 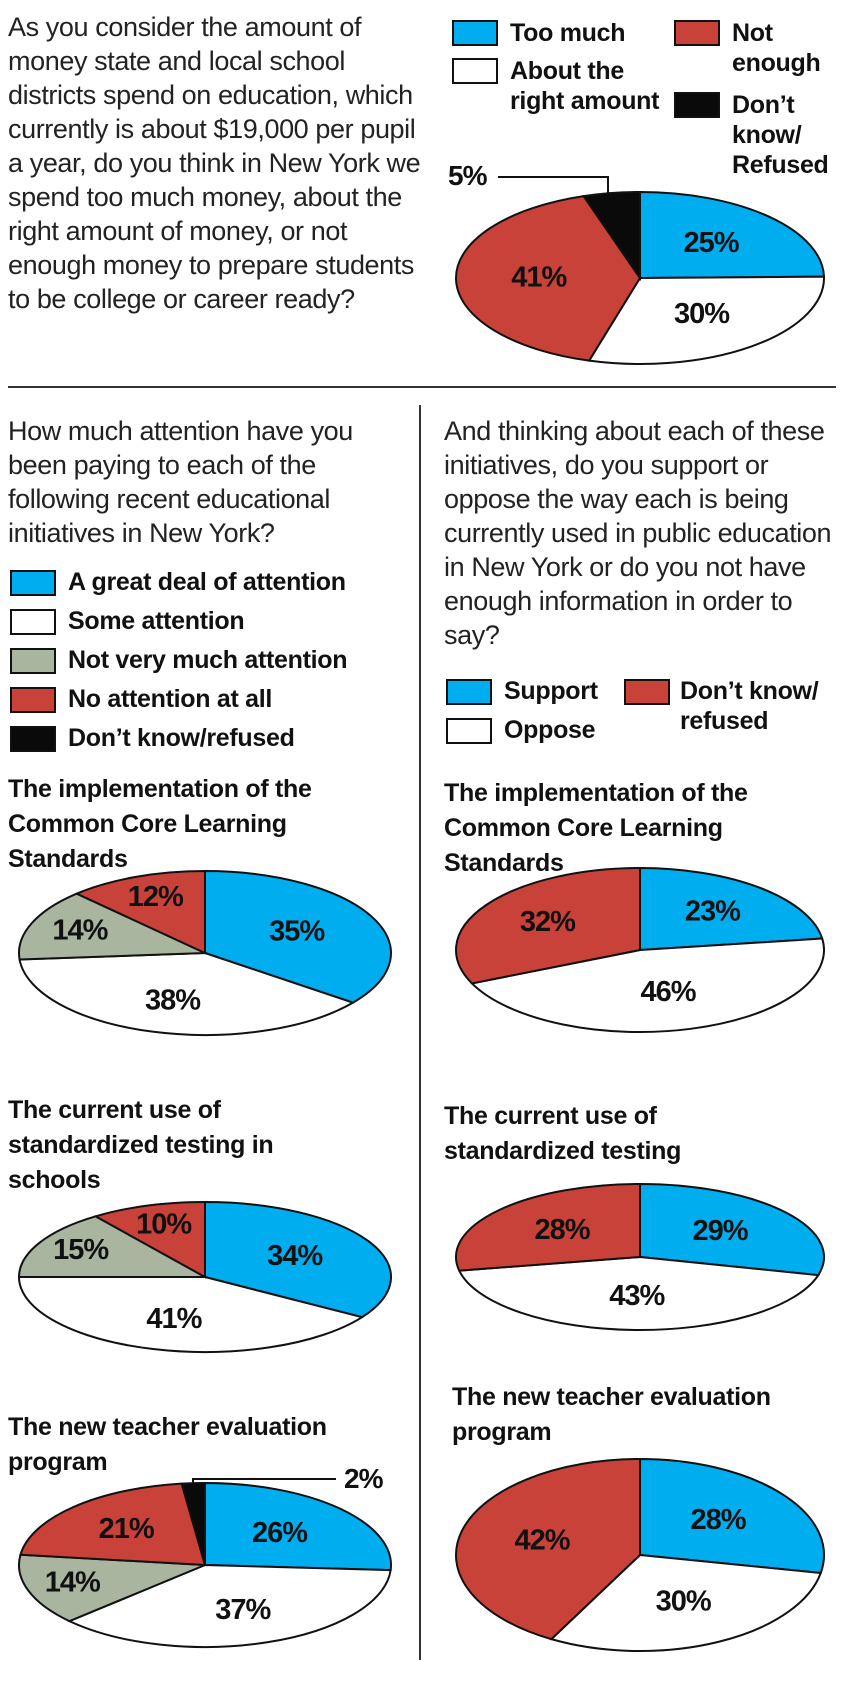 What do you see at coordinates (475, 33) in the screenshot?
I see `legend-swatch-too-much` at bounding box center [475, 33].